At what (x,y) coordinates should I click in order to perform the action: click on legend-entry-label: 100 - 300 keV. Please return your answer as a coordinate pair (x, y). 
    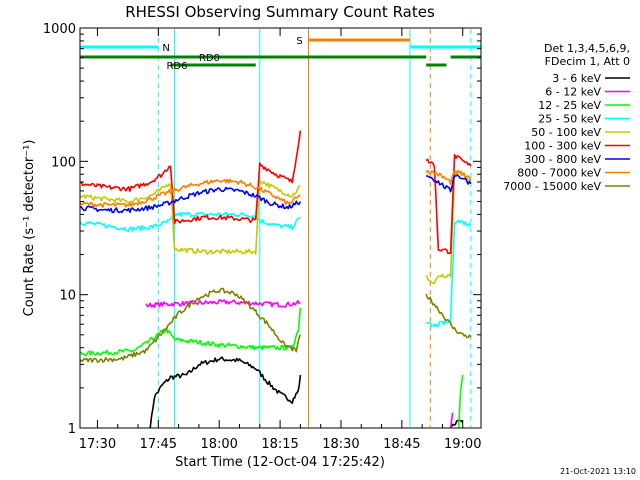
    Looking at the image, I should click on (562, 146).